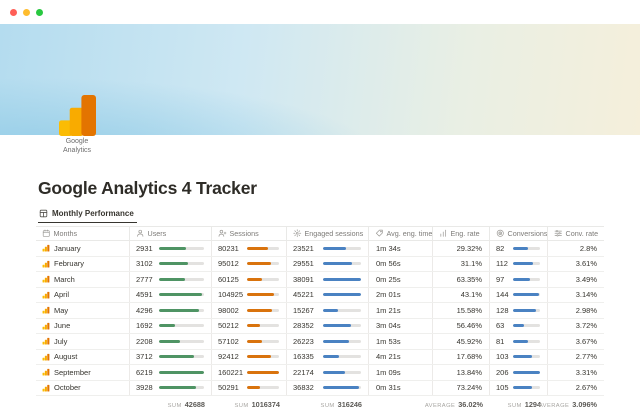 The height and width of the screenshot is (413, 640). I want to click on table-row: March 2777 60125 38091 0m 25s 63.35% 97 3.49%, so click(320, 280).